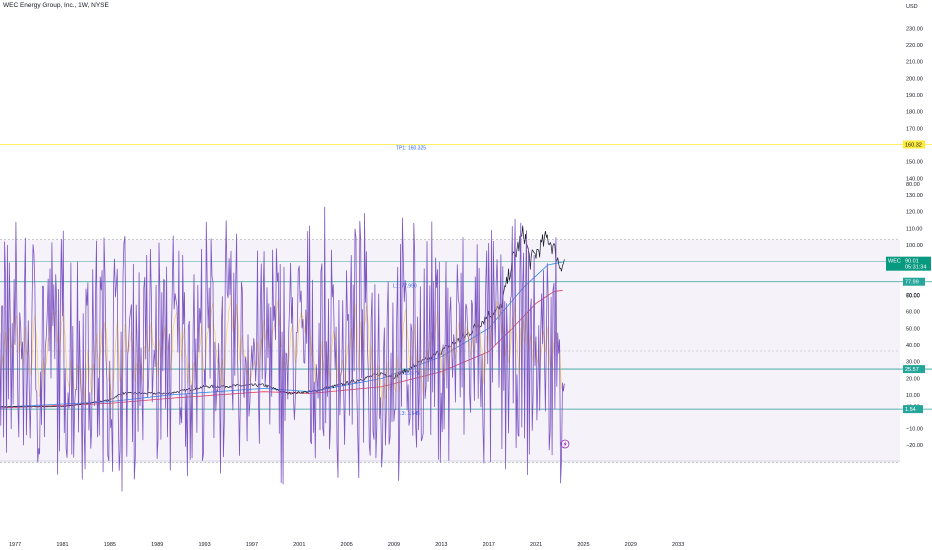  I want to click on svg-text: 160.32, so click(913, 145).